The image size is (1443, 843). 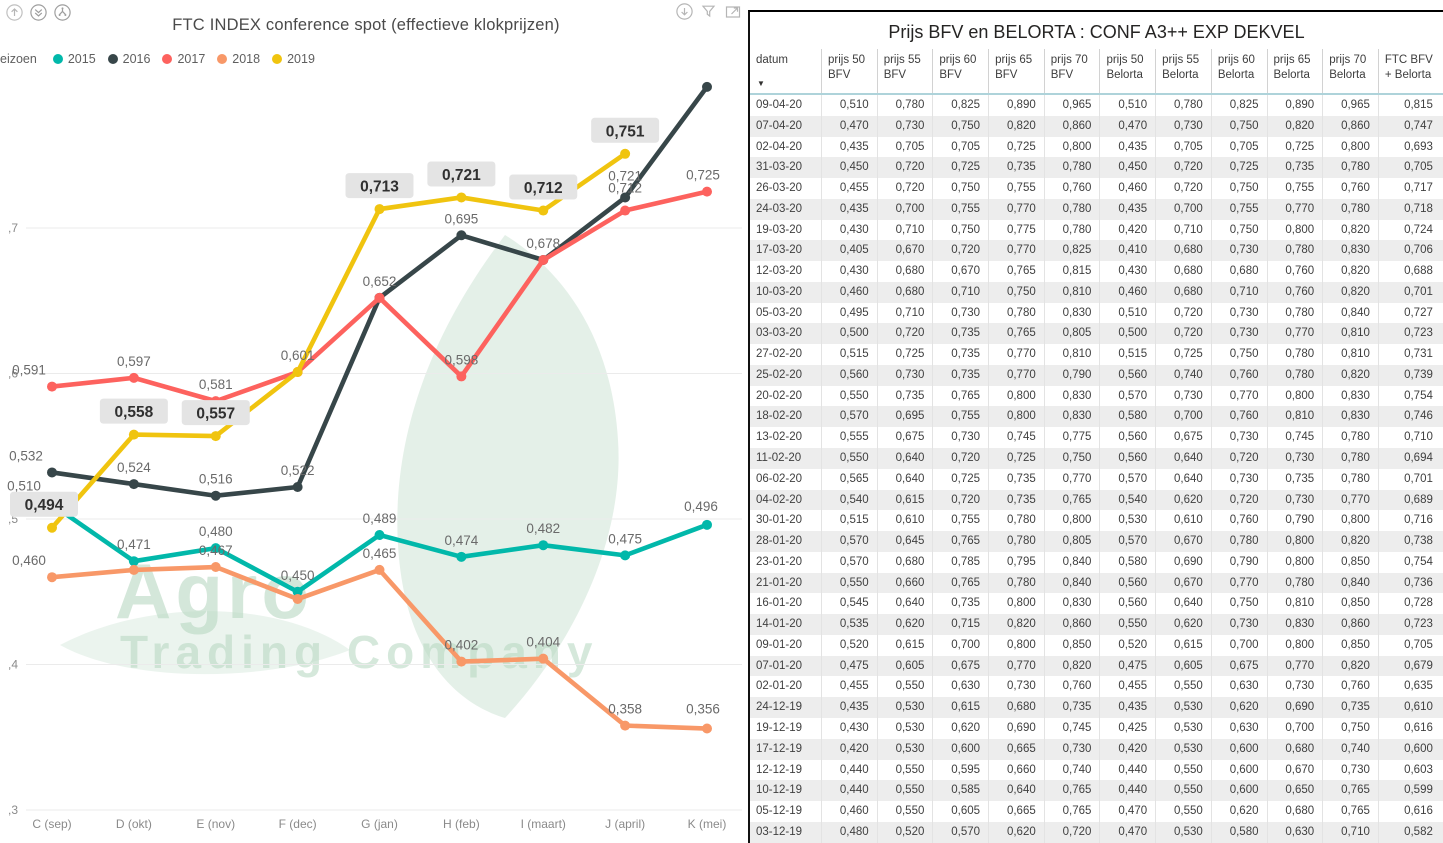 I want to click on legend-item-2019: 2019, so click(x=293, y=59).